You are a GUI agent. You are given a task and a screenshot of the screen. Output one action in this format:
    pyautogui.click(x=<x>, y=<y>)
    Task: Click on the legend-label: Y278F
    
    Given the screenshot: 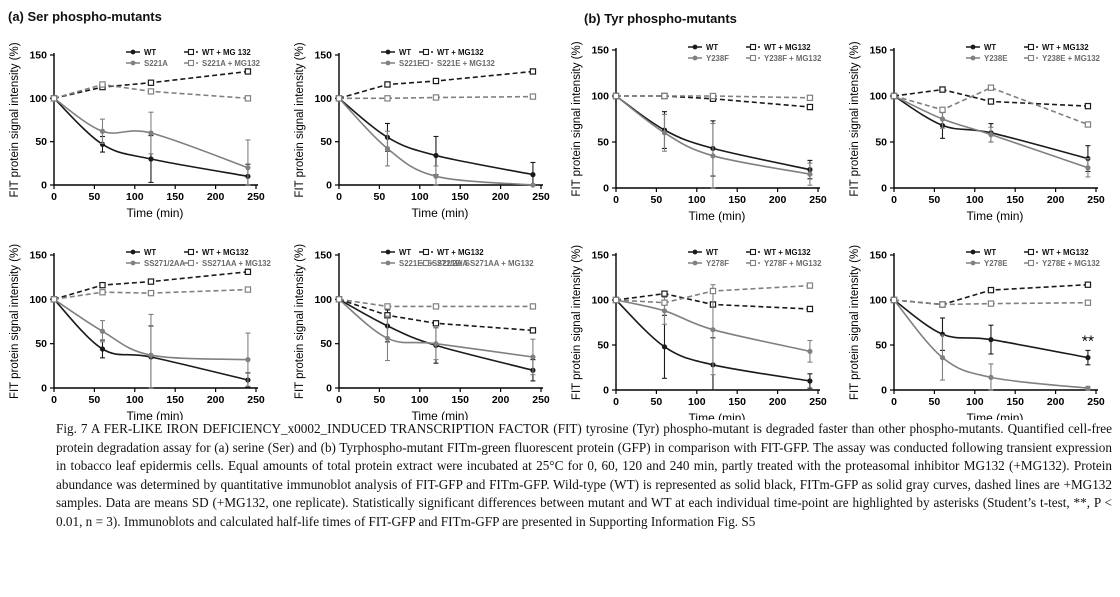 What is the action you would take?
    pyautogui.click(x=717, y=263)
    